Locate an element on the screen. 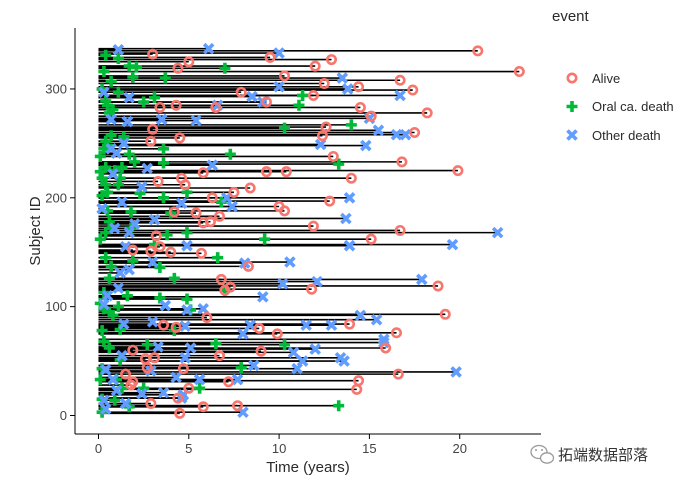  x-tick-label: 5 is located at coordinates (188, 448).